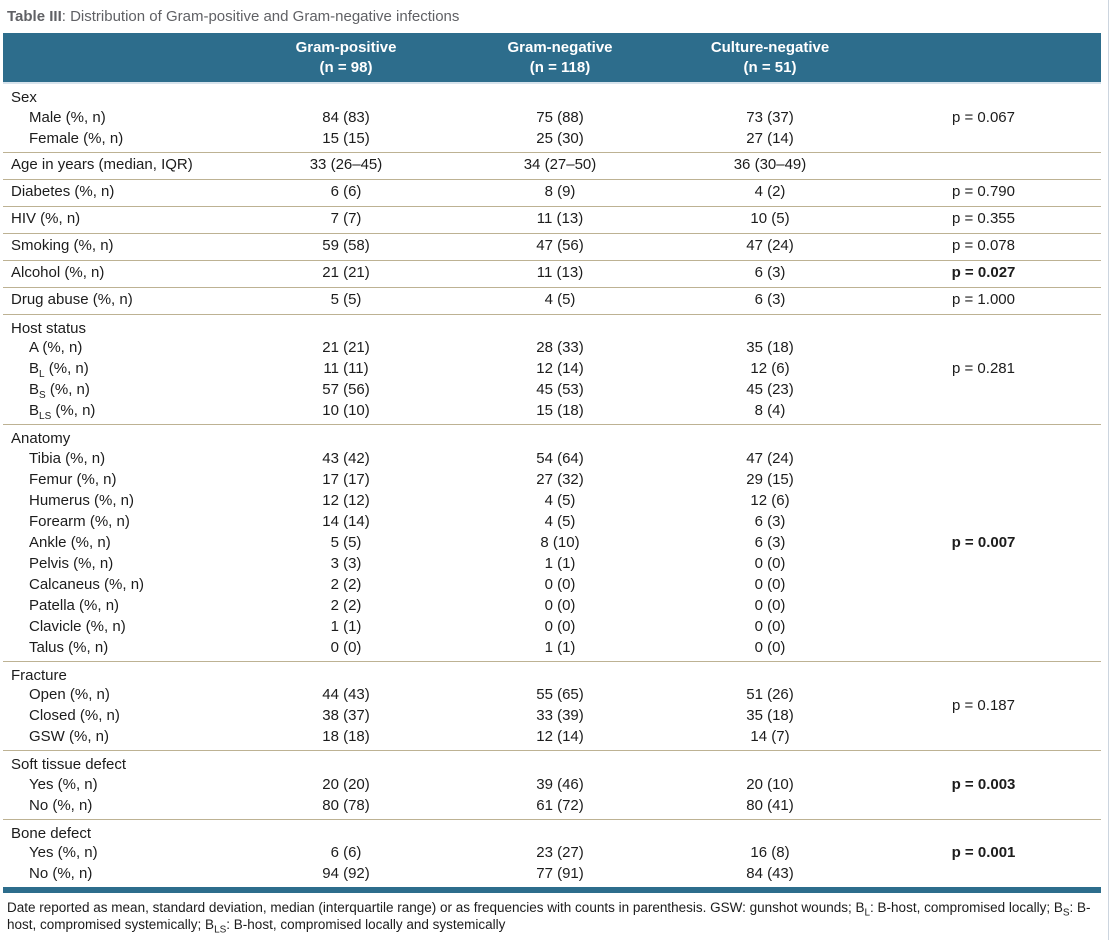  Describe the element at coordinates (346, 58) in the screenshot. I see `column-header-gram-positive: Gram-positive (n = 98)` at that location.